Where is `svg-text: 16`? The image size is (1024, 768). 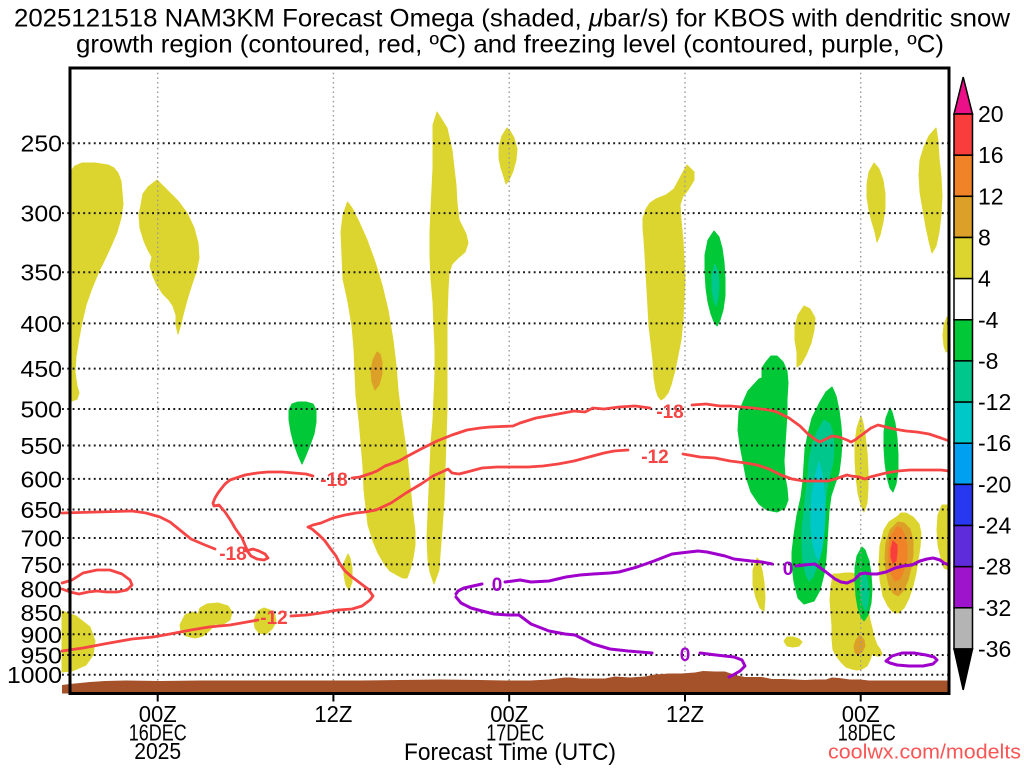
svg-text: 16 is located at coordinates (991, 155).